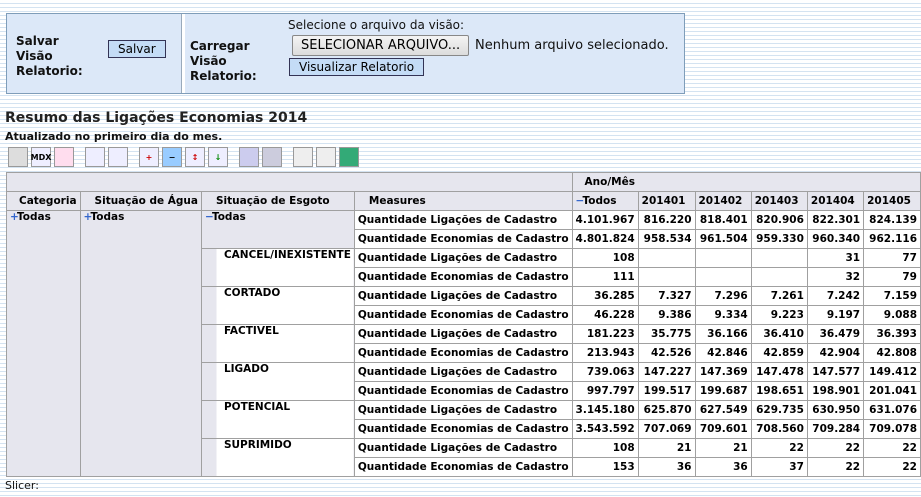 The height and width of the screenshot is (497, 921). I want to click on value-cell: 7.159, so click(892, 296).